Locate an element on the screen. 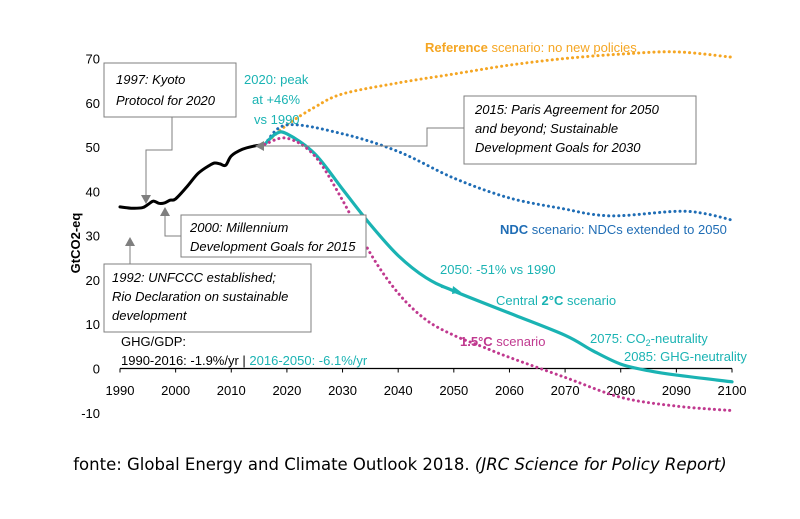 This screenshot has height=519, width=800. co2-neutrality-b: -neutrality is located at coordinates (680, 338).